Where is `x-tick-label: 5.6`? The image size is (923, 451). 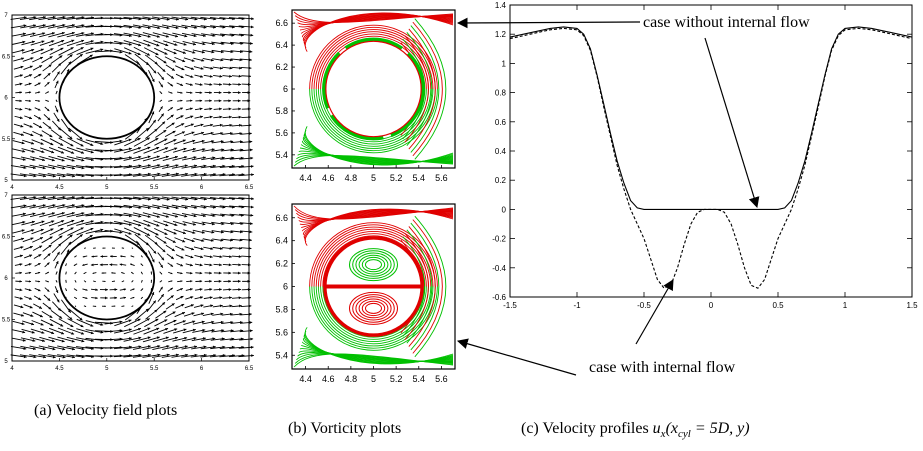
x-tick-label: 5.6 is located at coordinates (441, 379).